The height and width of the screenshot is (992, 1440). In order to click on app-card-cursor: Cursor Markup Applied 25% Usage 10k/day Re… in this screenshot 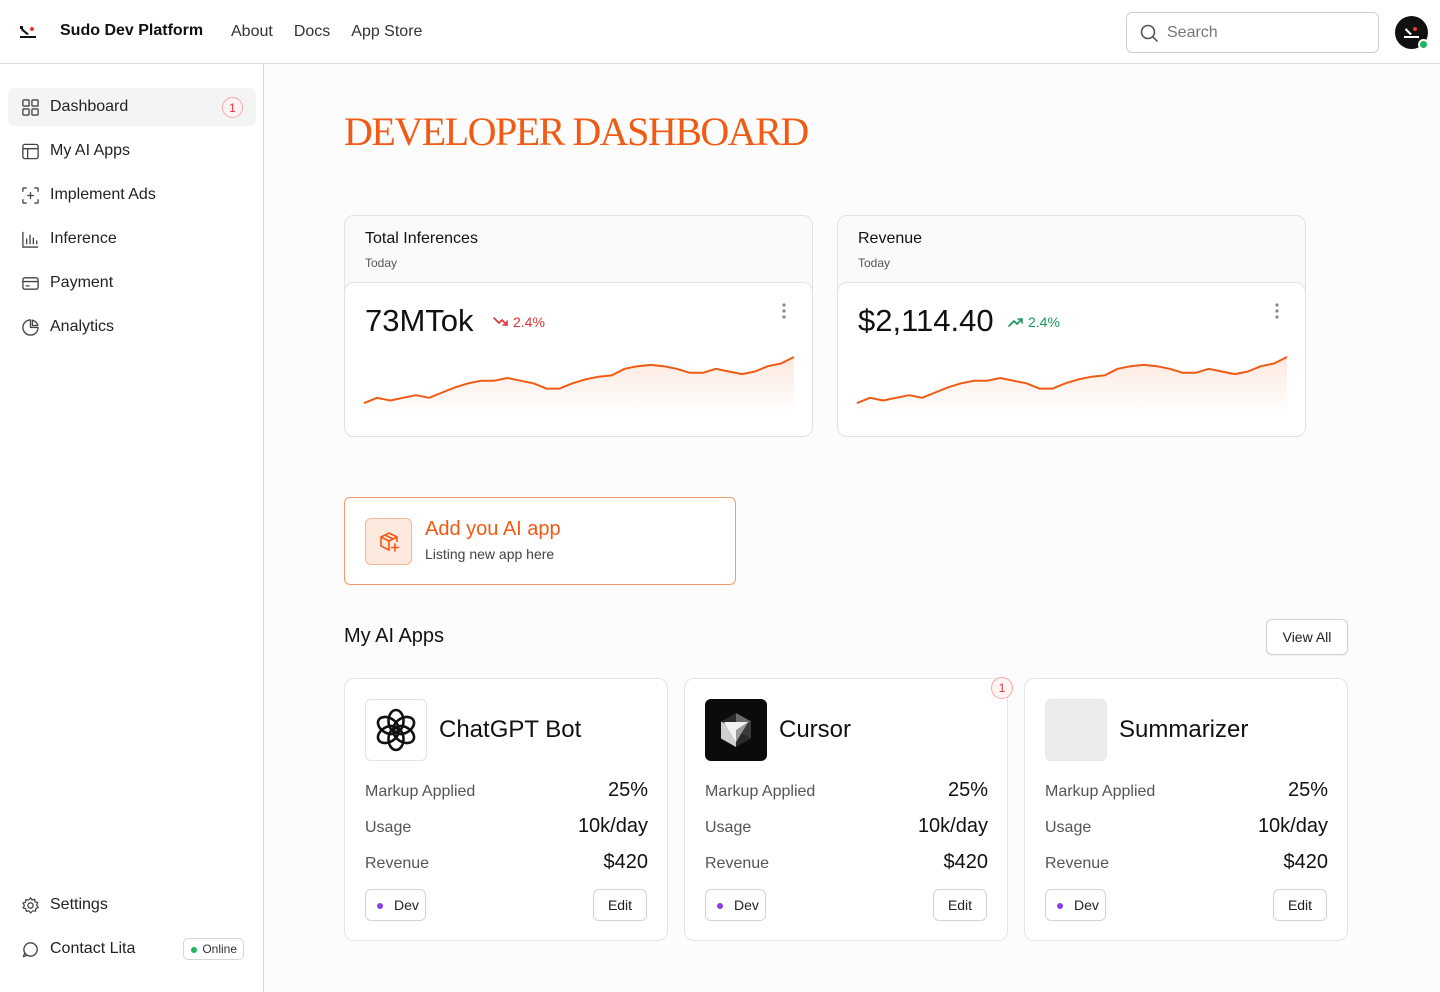, I will do `click(846, 809)`.